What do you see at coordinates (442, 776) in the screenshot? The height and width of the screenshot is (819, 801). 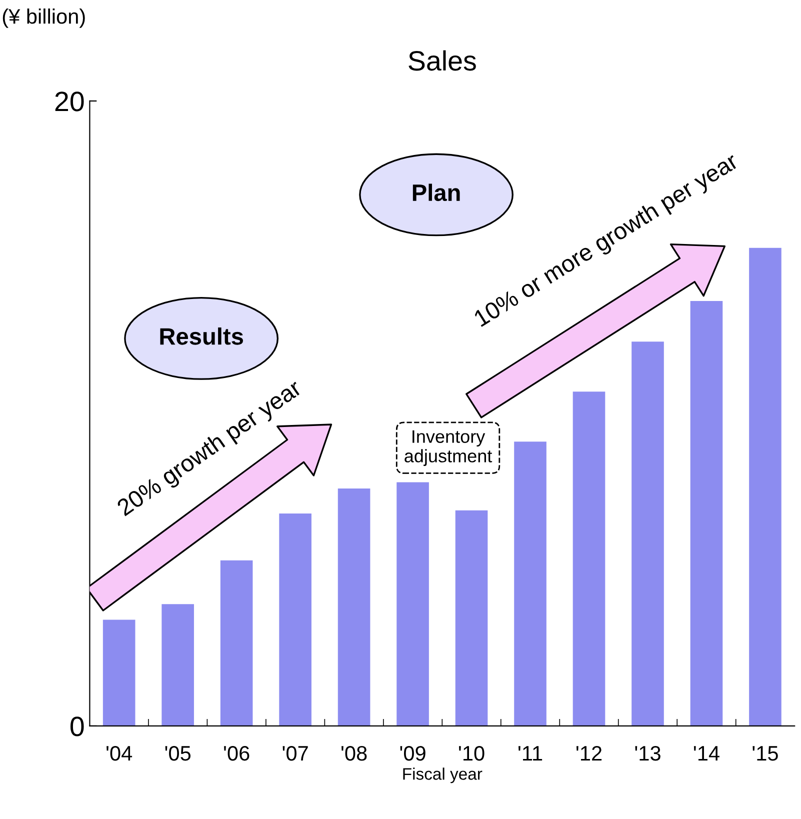 I see `x-axis-title: Fiscal year` at bounding box center [442, 776].